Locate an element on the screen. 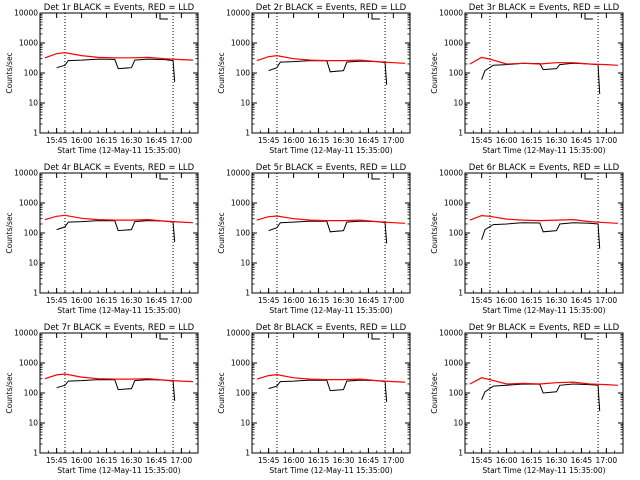  chart-title: Det 1r BLACK = Events, RED = LLD is located at coordinates (119, 8).